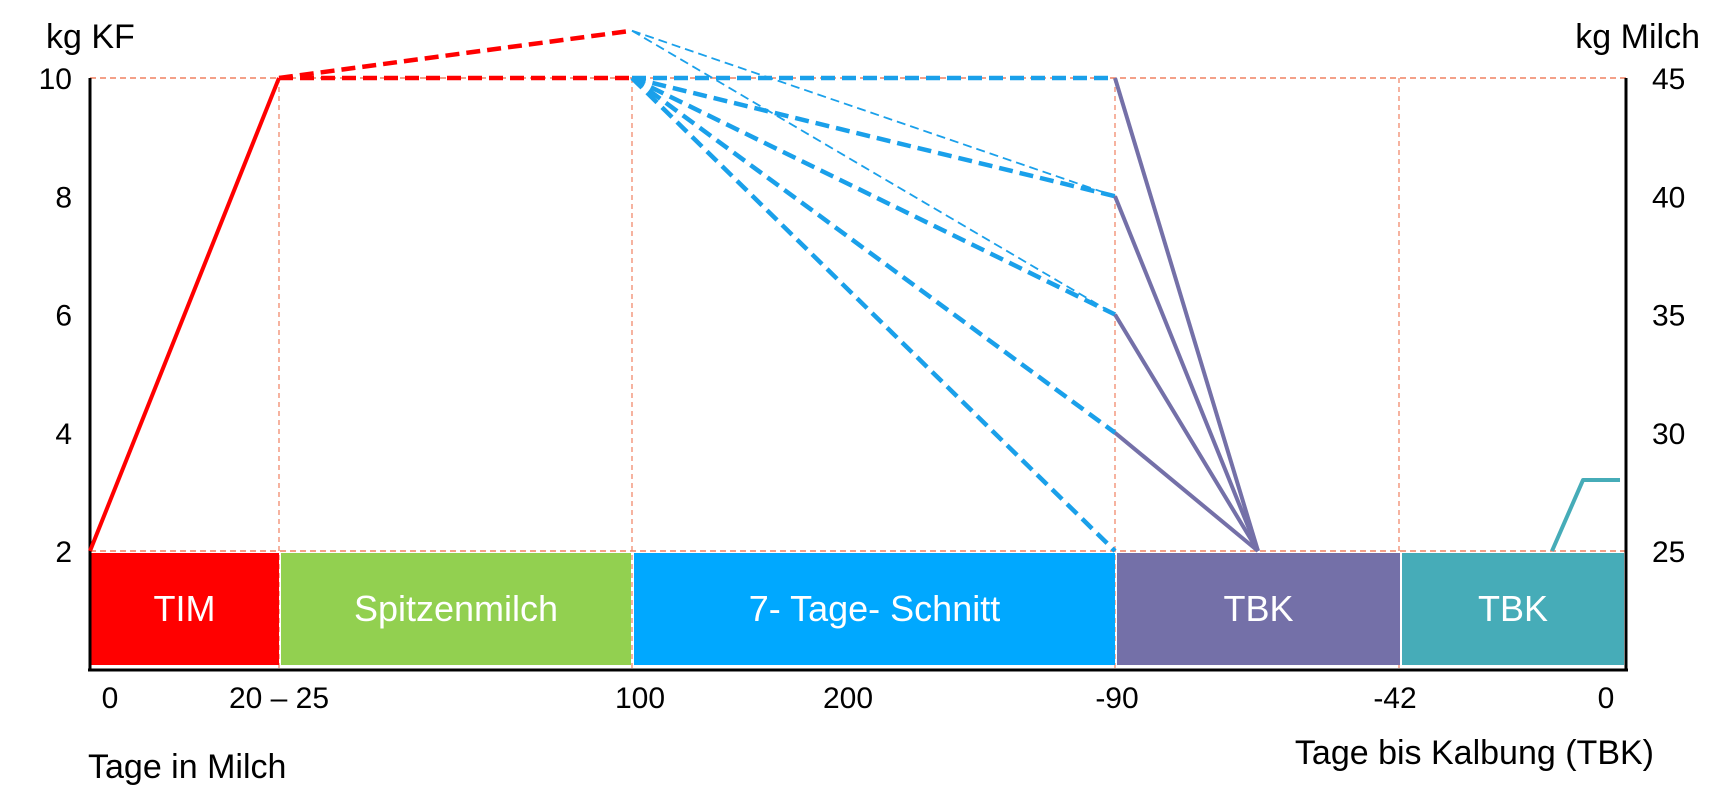 This screenshot has width=1717, height=809. I want to click on phase-bars: TIM Spitzenmilch 7- Tage- Schnitt TBK TBK, so click(857, 609).